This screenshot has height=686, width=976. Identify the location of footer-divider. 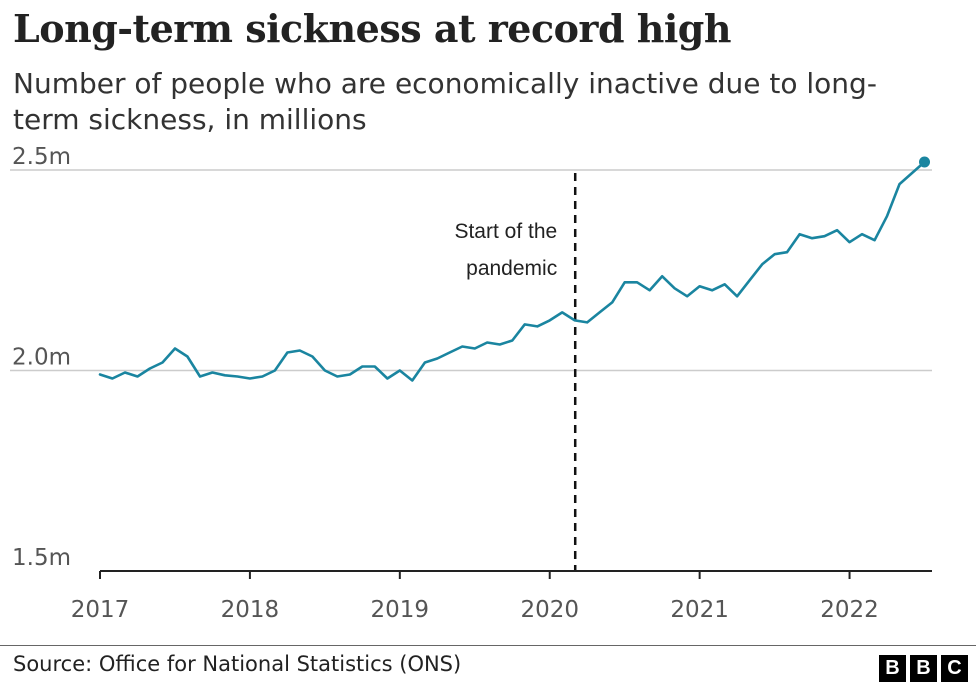
(488, 645).